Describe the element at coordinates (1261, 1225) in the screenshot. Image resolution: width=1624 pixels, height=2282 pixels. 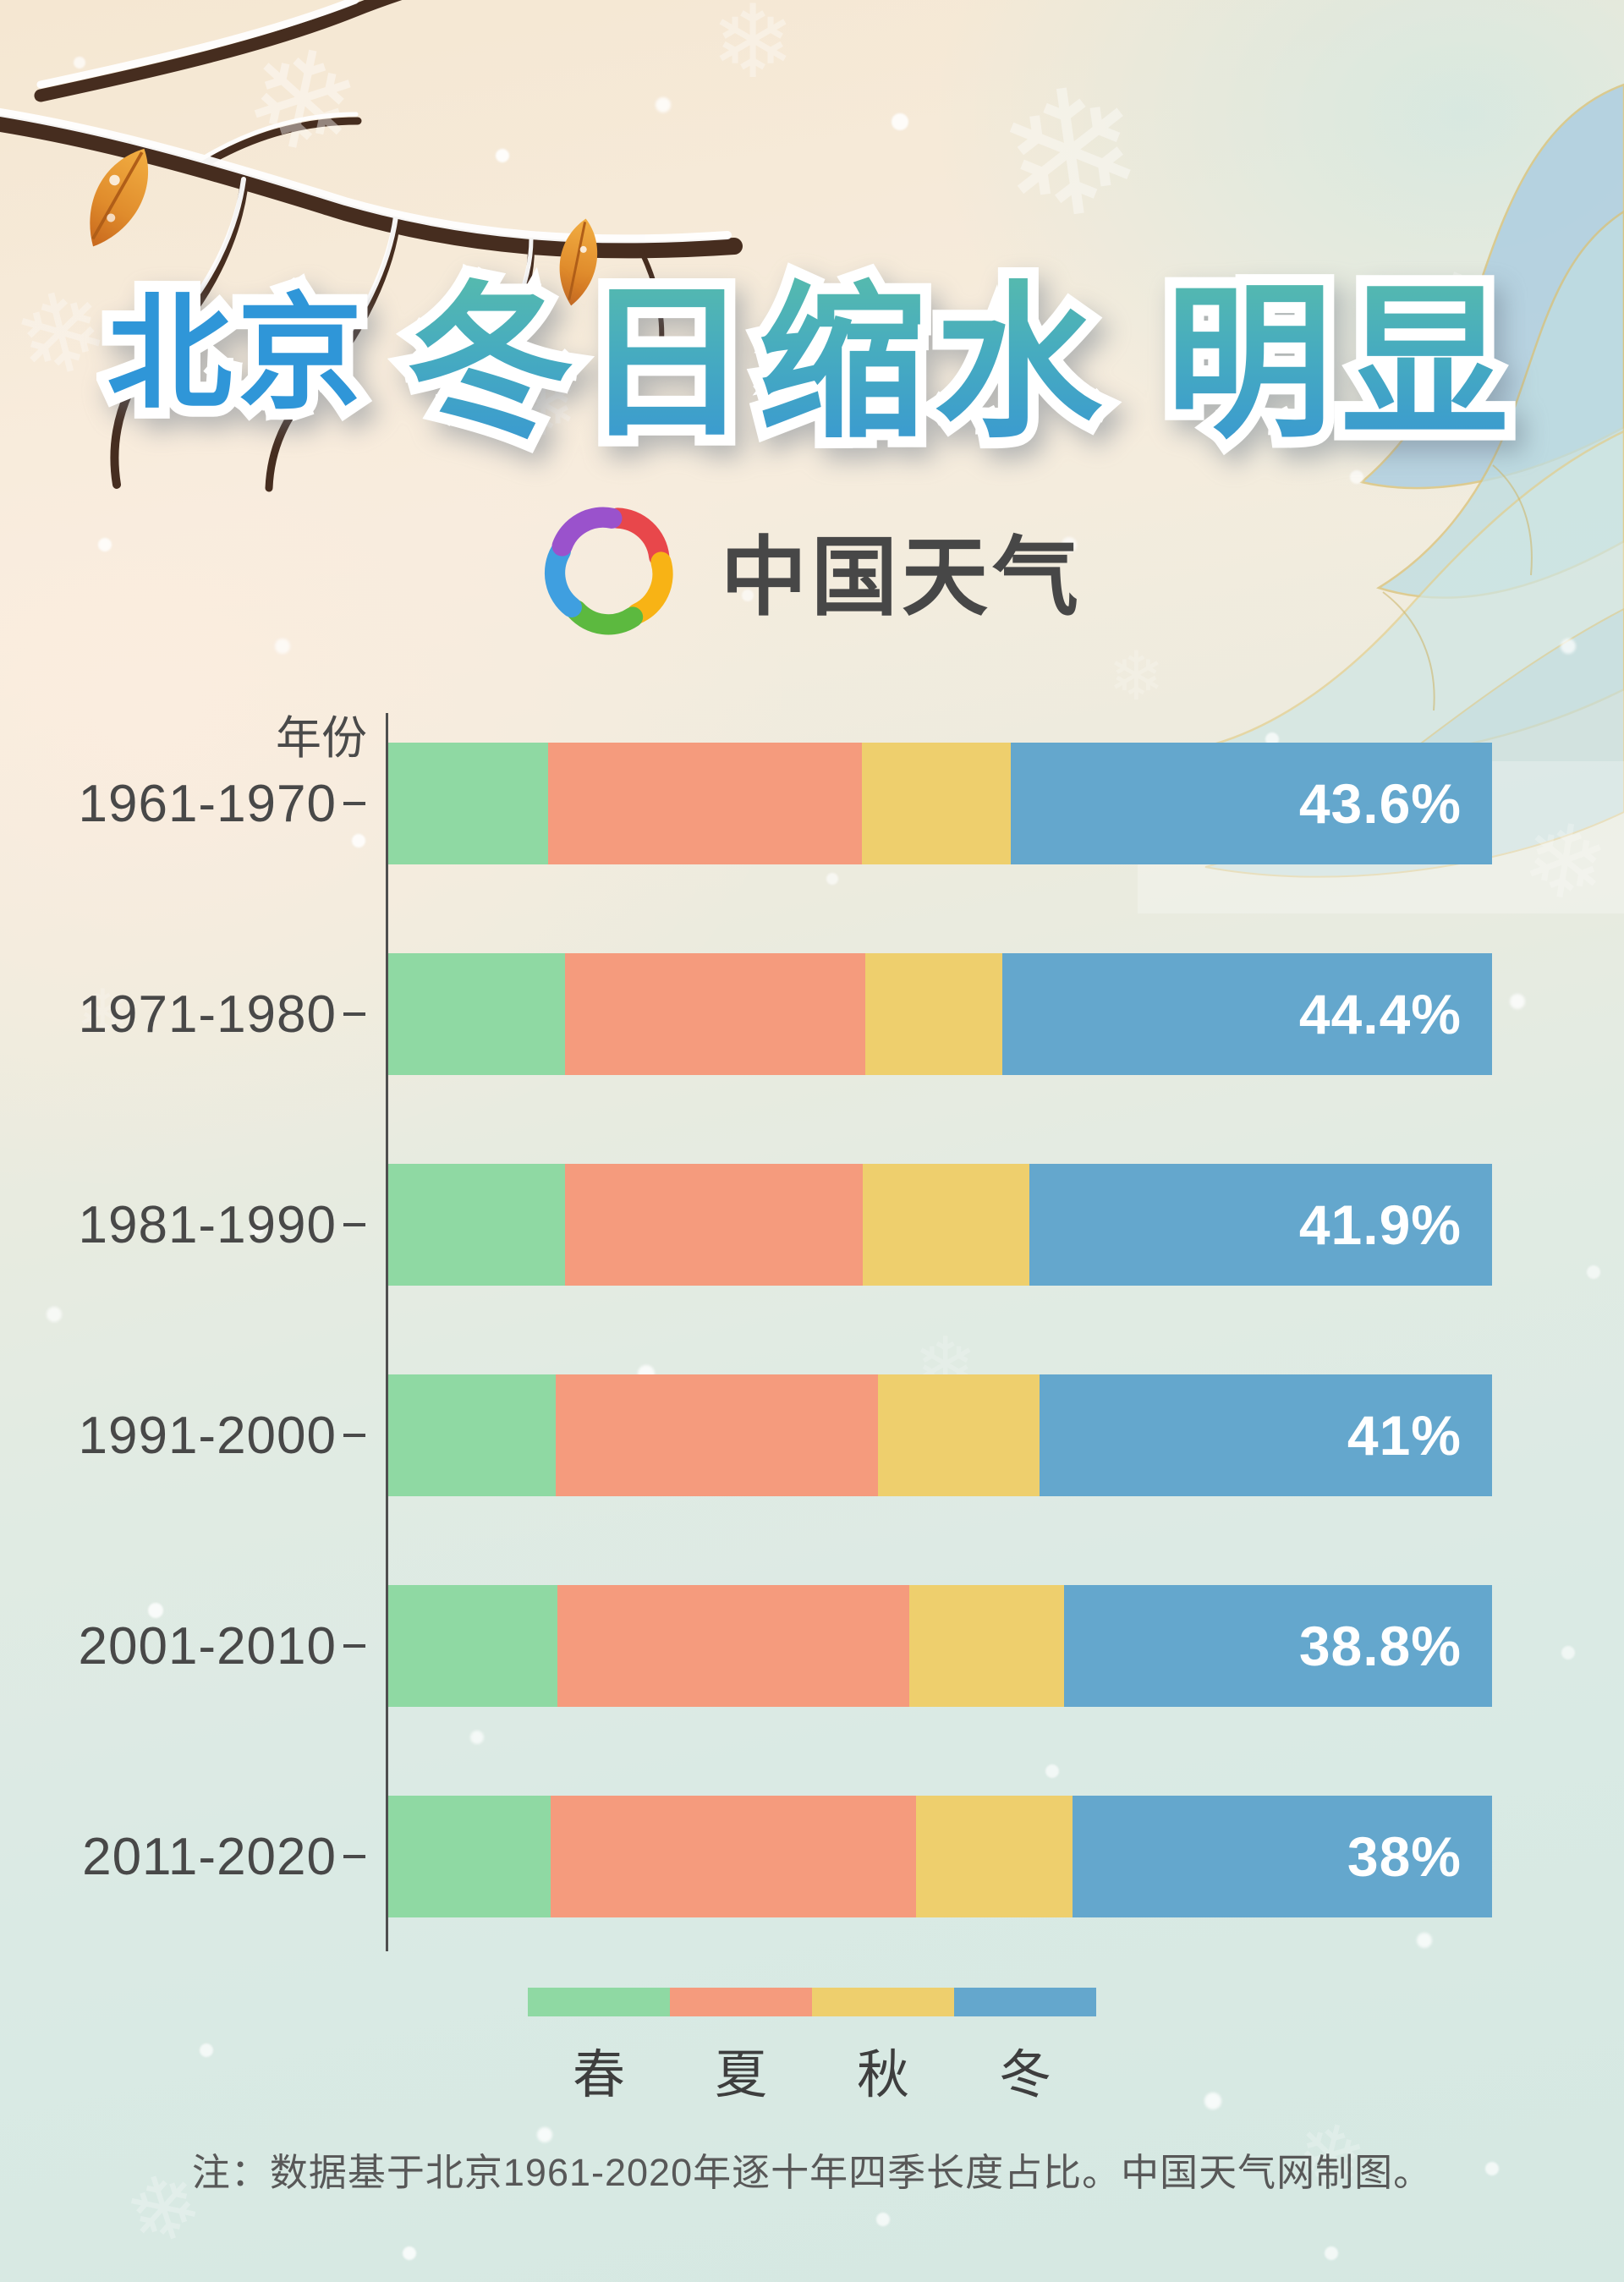
I see `bar-segment-冬: 41.9%` at that location.